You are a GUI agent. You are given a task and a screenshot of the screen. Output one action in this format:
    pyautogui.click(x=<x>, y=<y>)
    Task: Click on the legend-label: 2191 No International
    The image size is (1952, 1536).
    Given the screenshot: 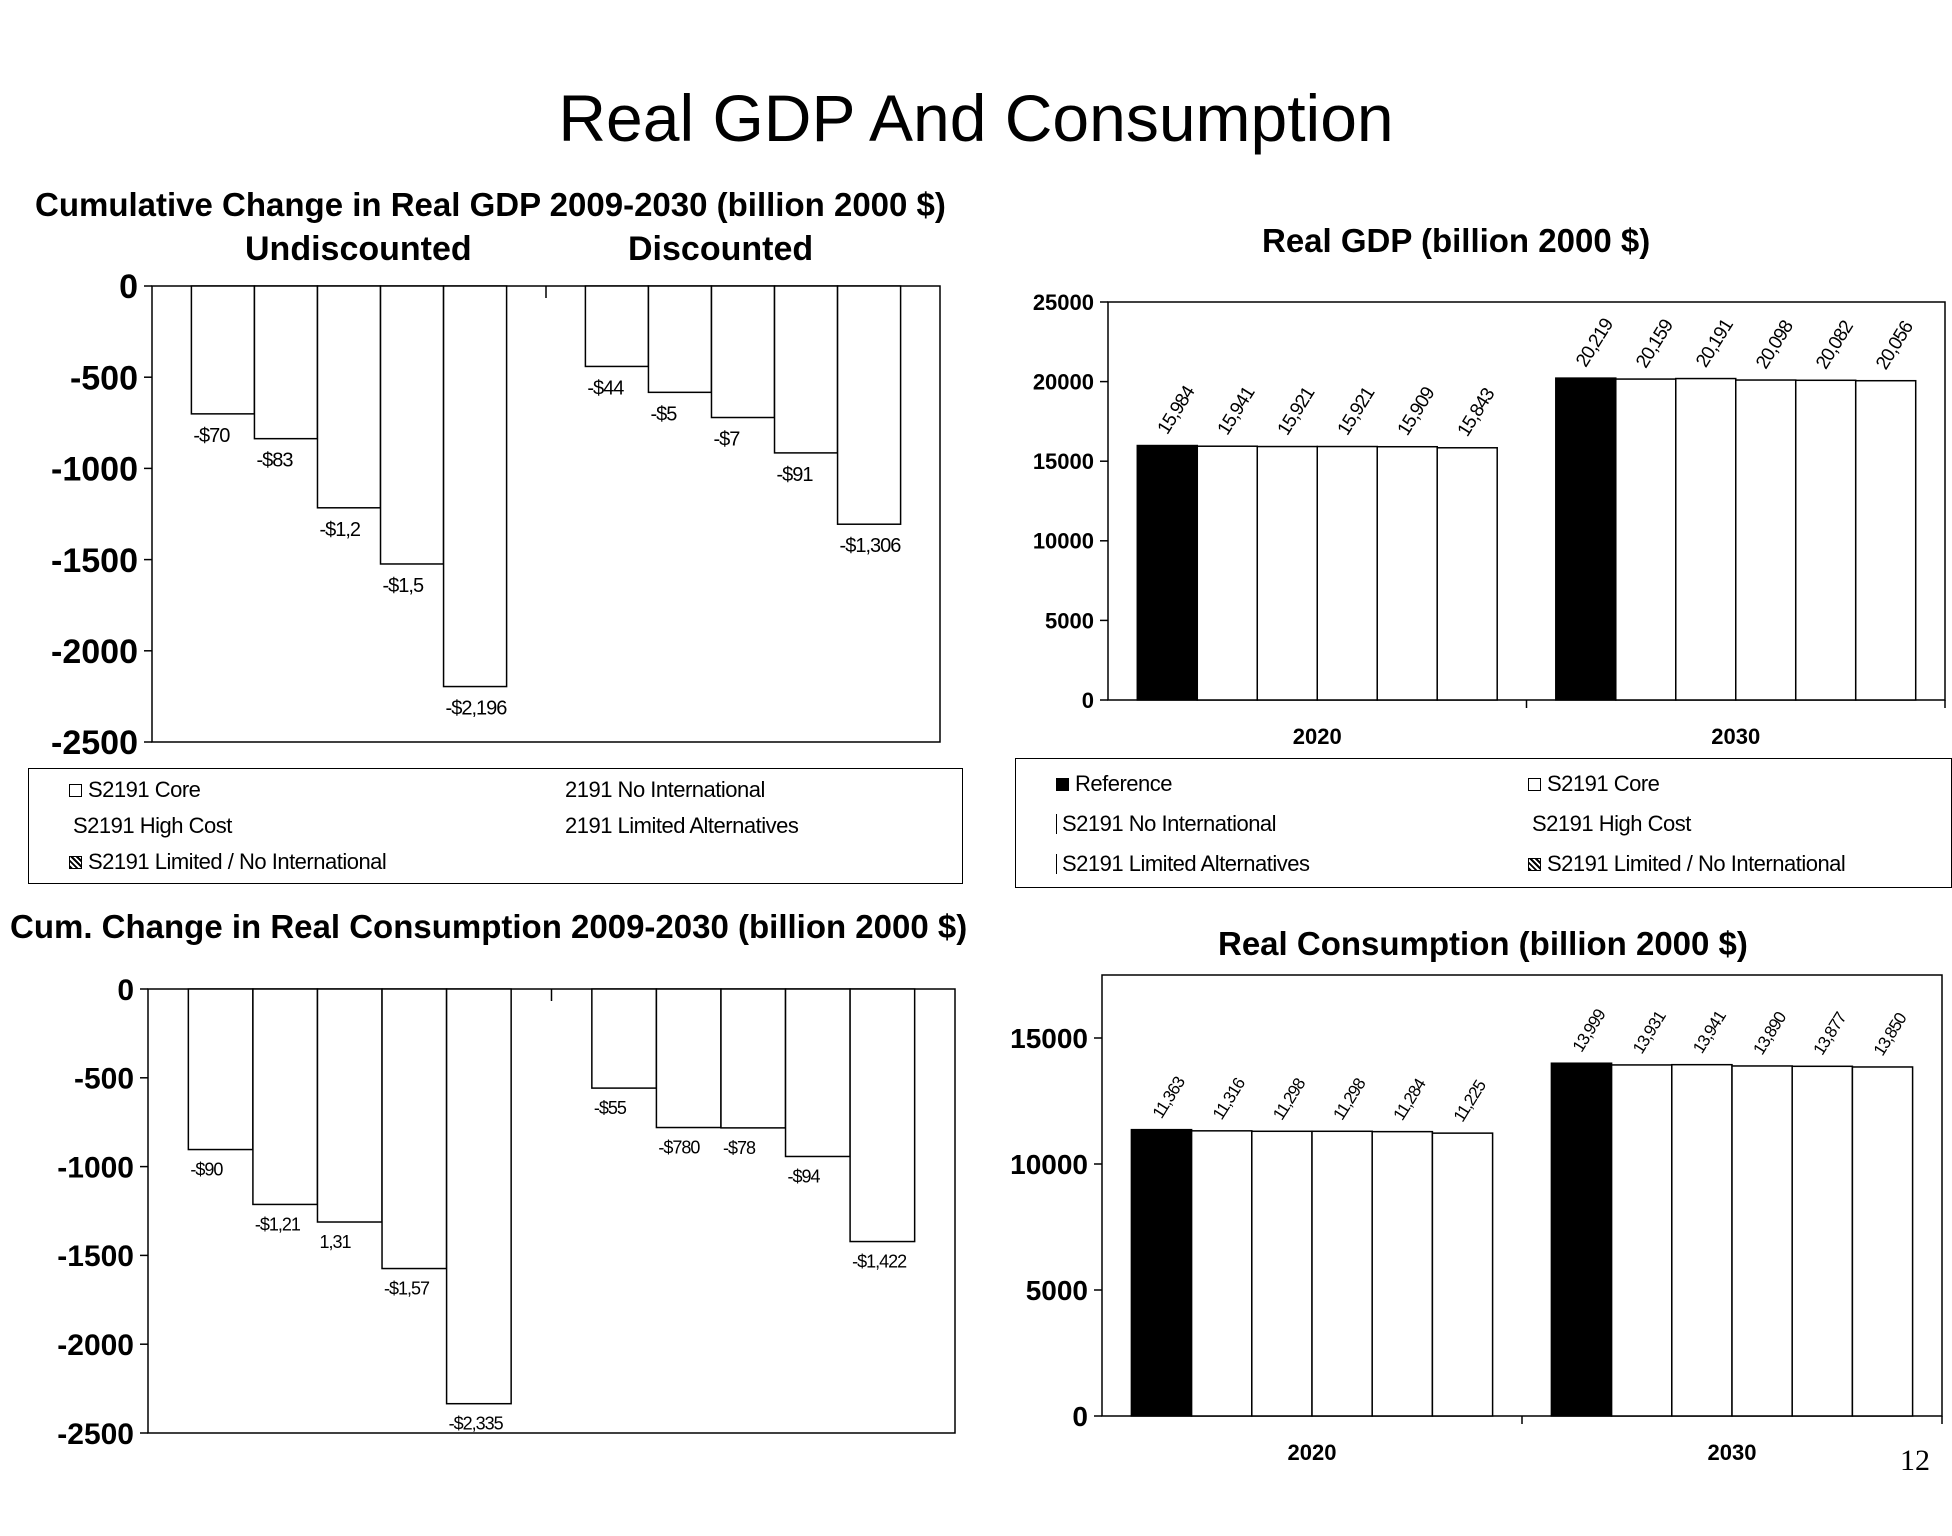 What is the action you would take?
    pyautogui.click(x=665, y=789)
    